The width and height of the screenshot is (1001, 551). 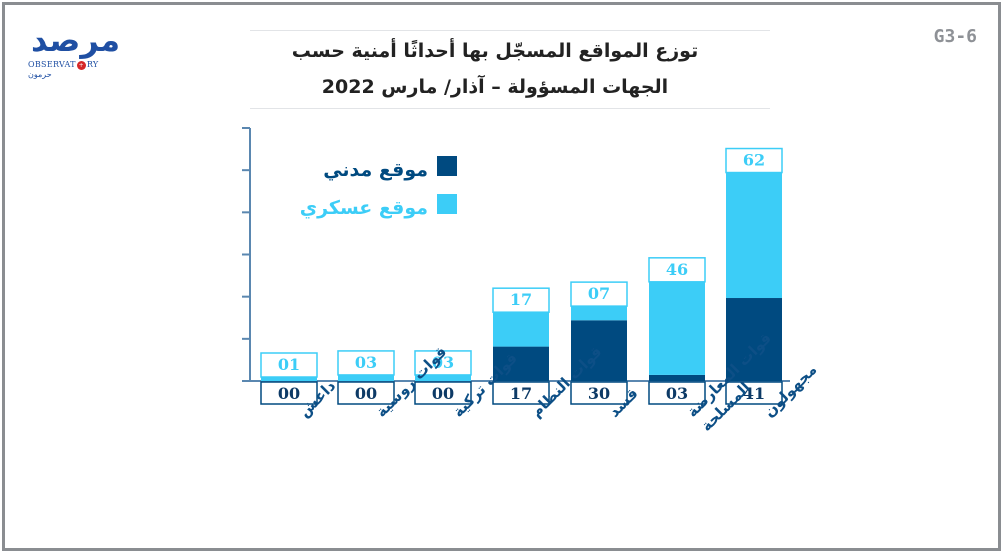 I want to click on legend-military-swatch, so click(x=447, y=204).